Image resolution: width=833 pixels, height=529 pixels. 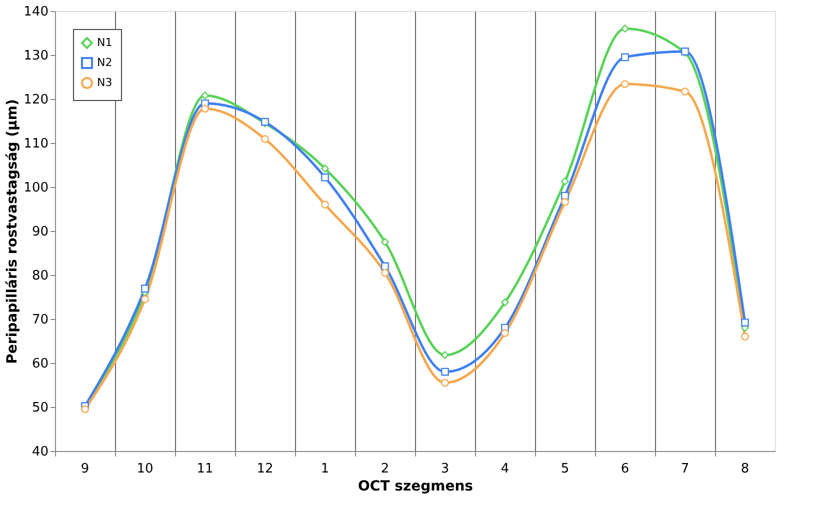 I want to click on y-tick-label: 120, so click(x=36, y=100).